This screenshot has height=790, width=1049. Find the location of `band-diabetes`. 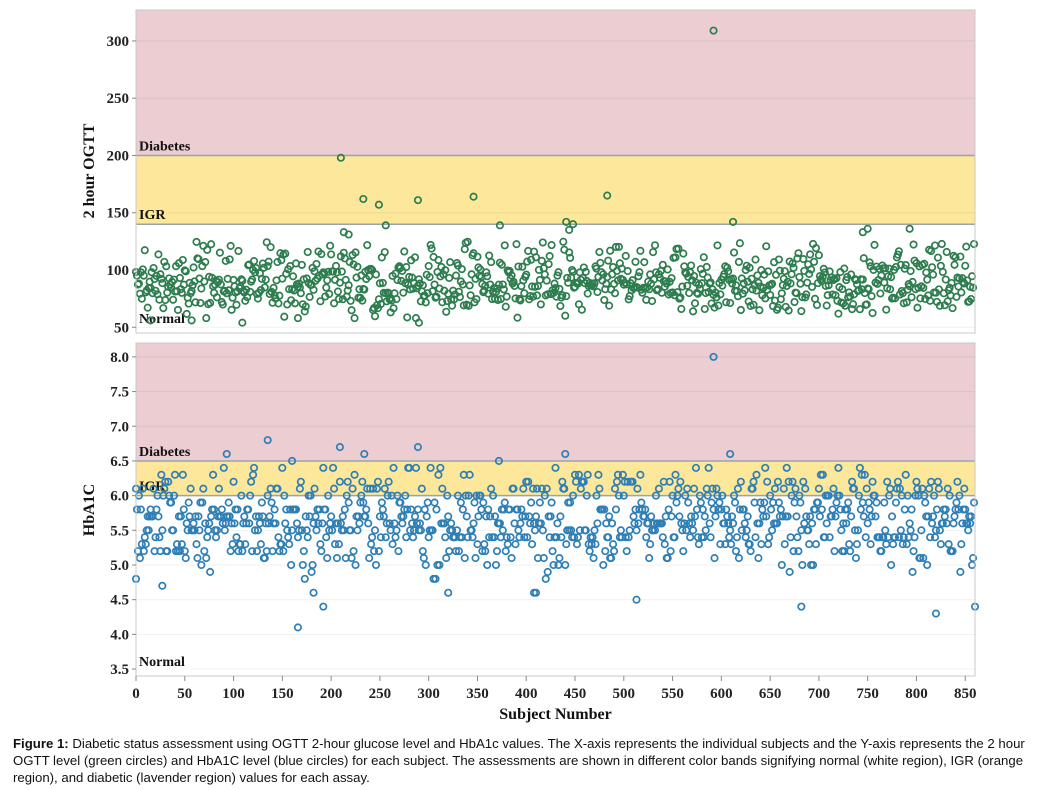

band-diabetes is located at coordinates (555, 83).